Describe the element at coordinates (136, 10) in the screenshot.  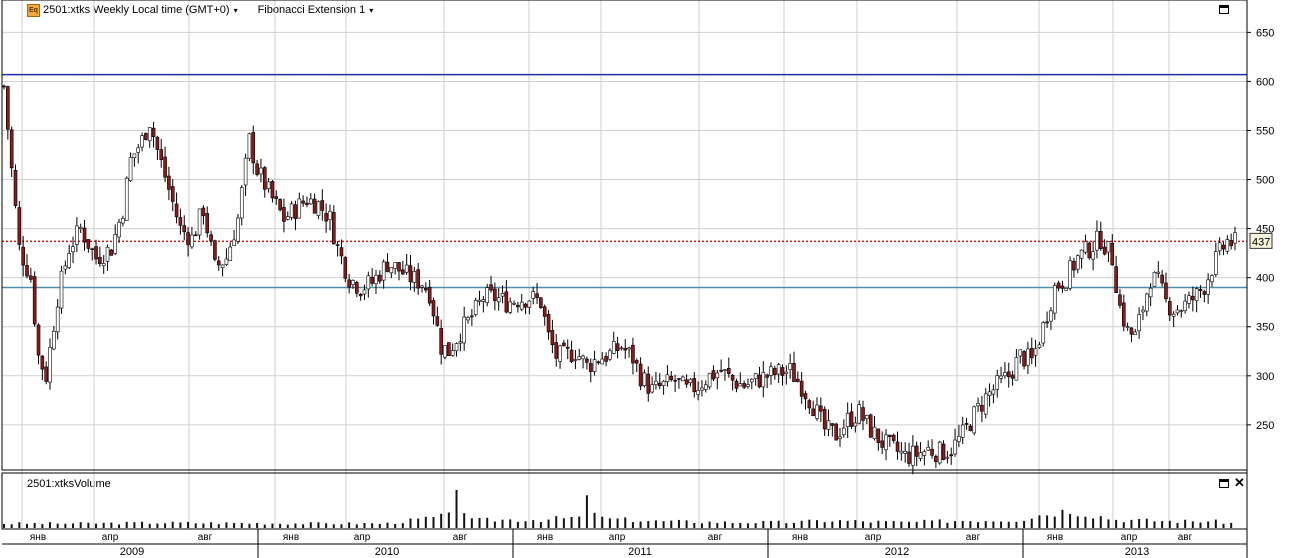
I see `symbol-label: 2501:xtks Weekly Local time (GMT+0)` at that location.